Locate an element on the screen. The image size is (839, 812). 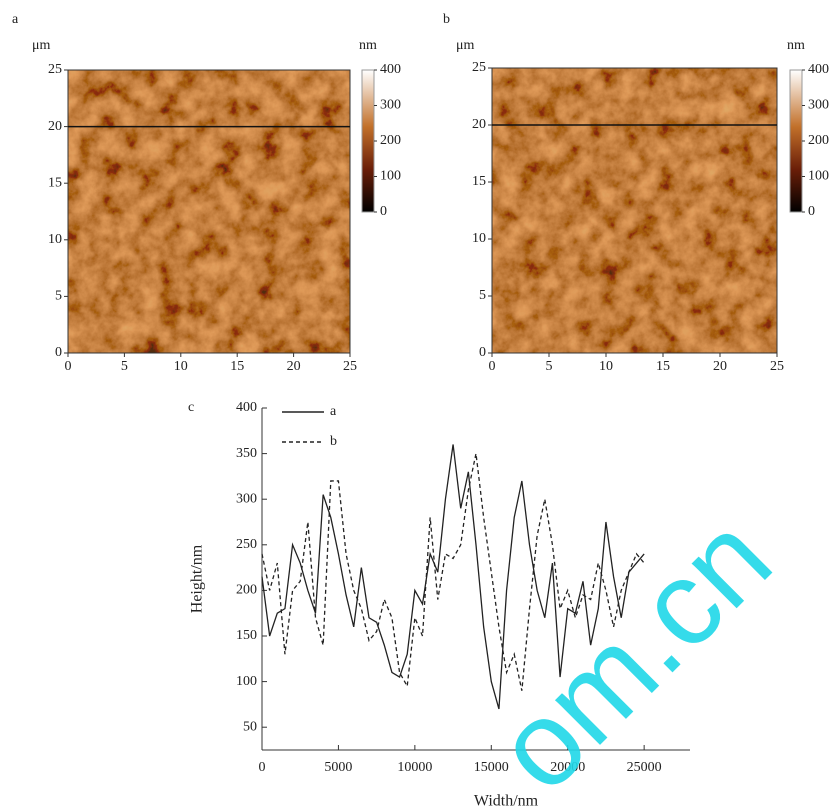
y-tick-label: 150 is located at coordinates (246, 635).